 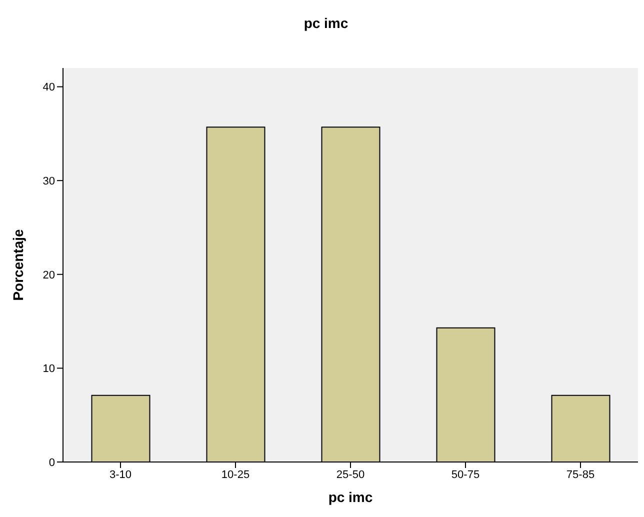 I want to click on y-tick-label: 40, so click(x=48, y=88).